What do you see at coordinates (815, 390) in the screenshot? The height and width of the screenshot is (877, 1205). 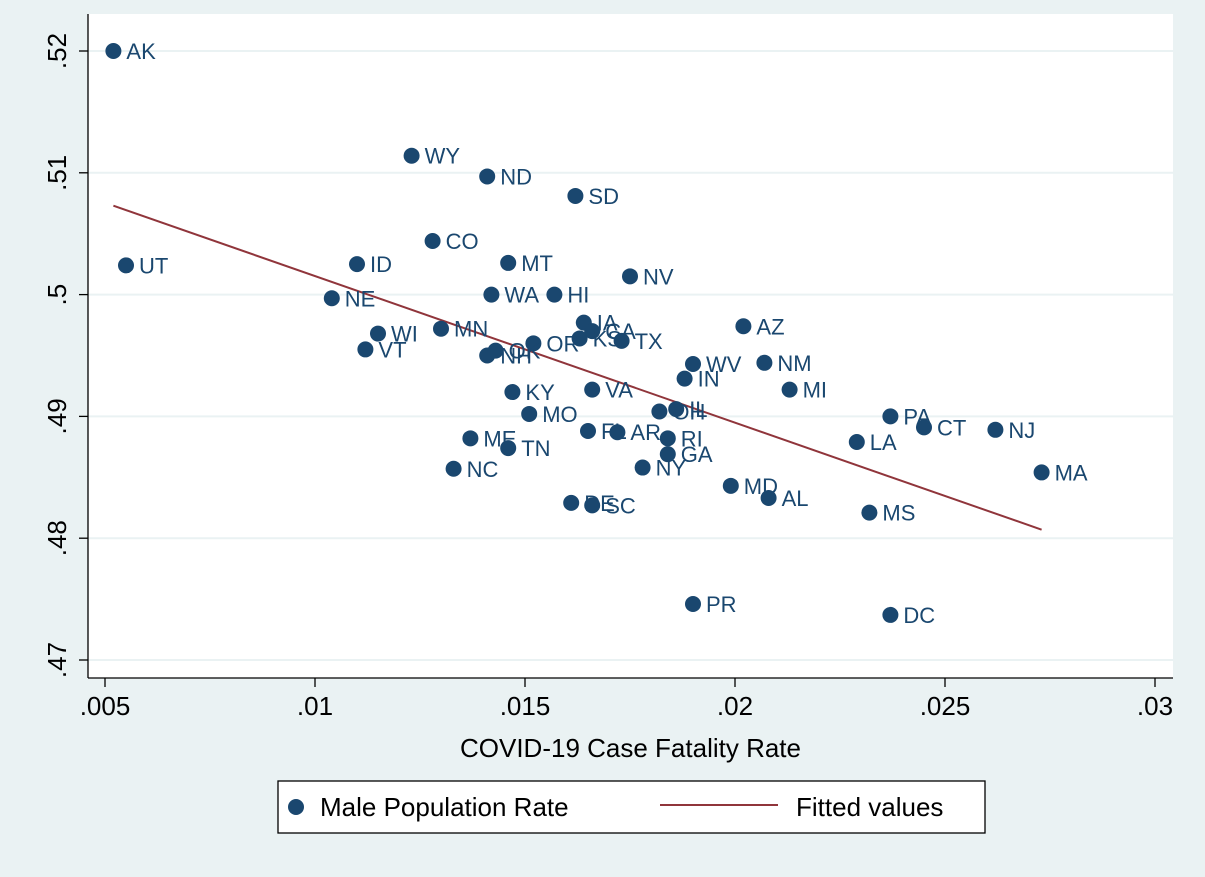 I see `point-label-mi: MI` at bounding box center [815, 390].